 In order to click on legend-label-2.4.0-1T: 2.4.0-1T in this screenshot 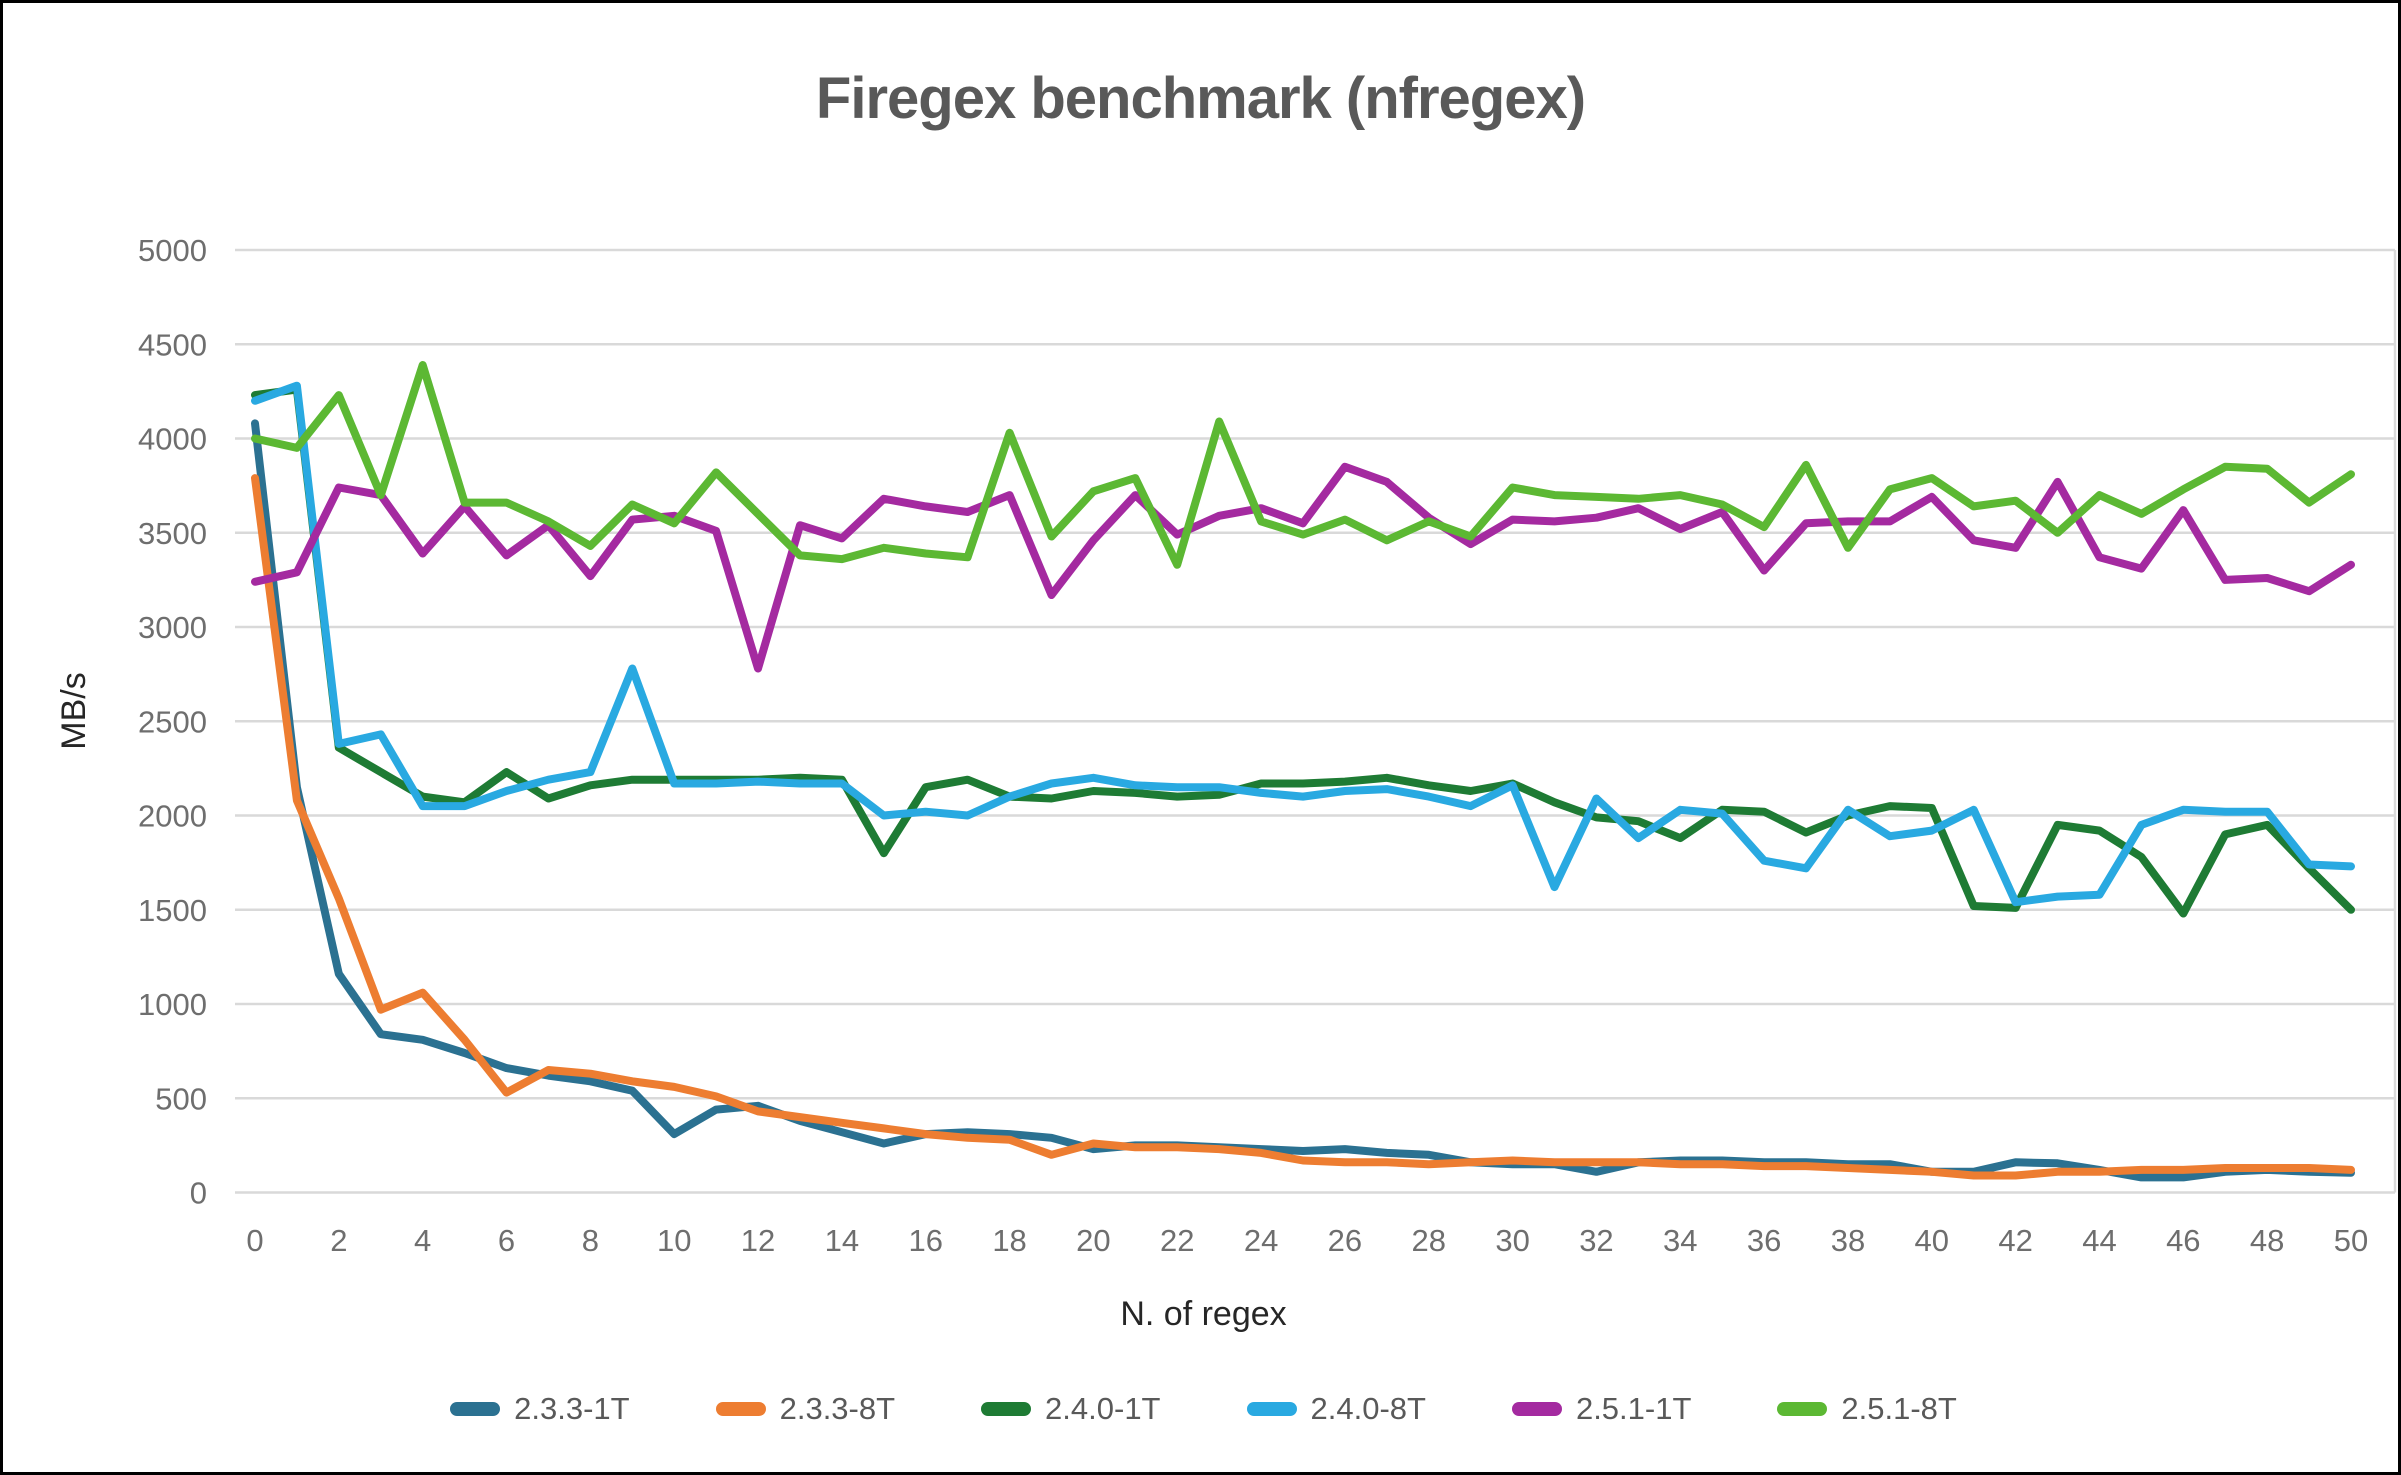, I will do `click(1103, 1408)`.